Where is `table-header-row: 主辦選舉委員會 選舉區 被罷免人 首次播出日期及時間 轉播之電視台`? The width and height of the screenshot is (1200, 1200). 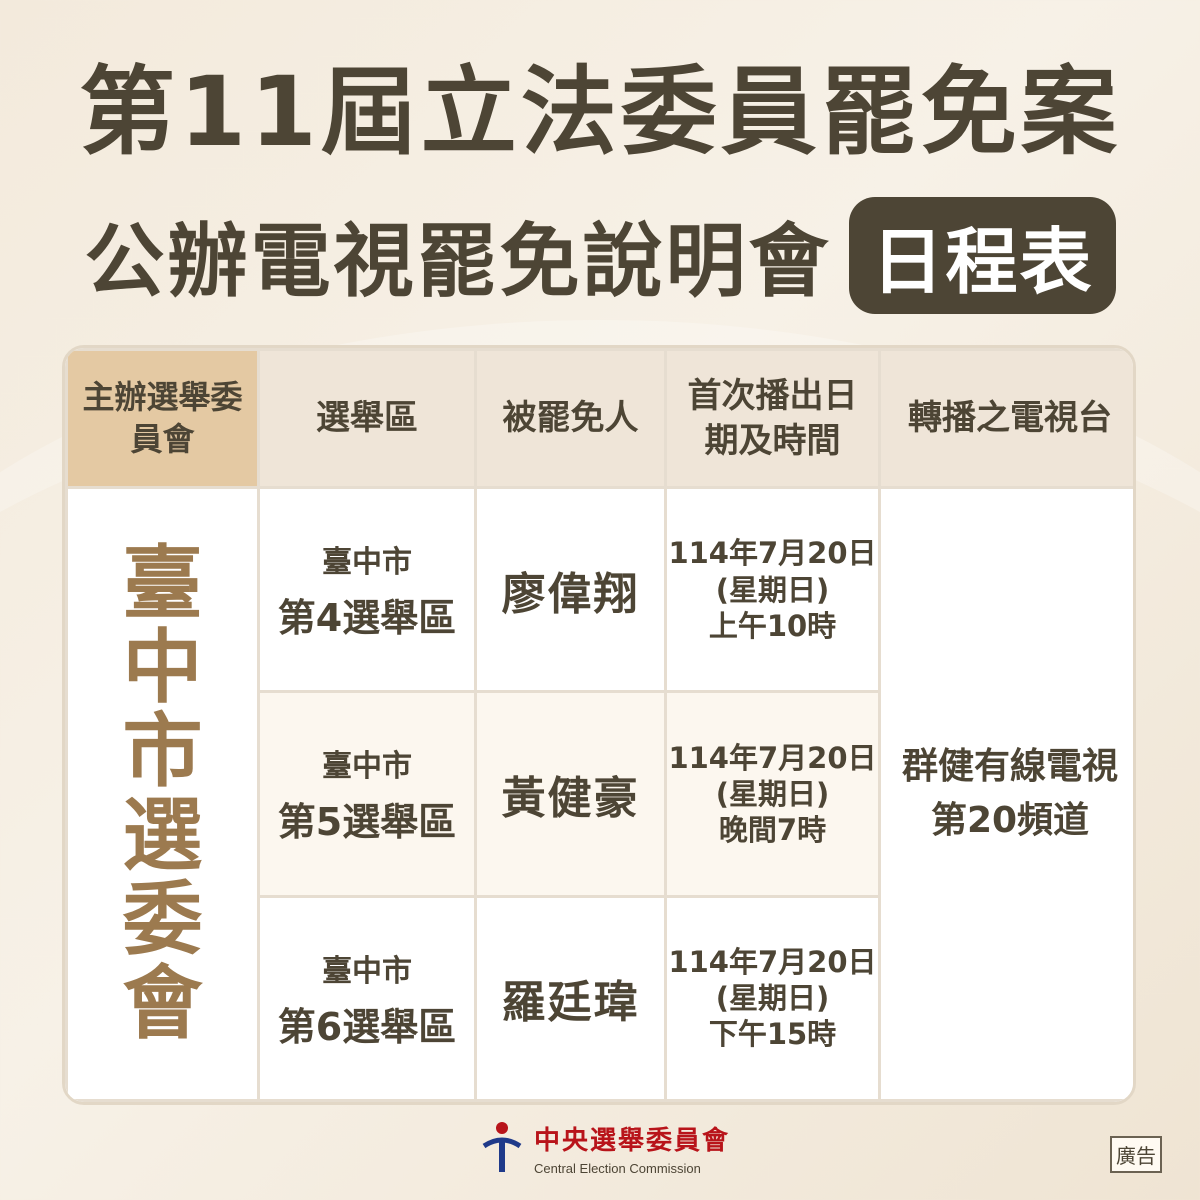 table-header-row: 主辦選舉委員會 選舉區 被罷免人 首次播出日期及時間 轉播之電視台 is located at coordinates (599, 418).